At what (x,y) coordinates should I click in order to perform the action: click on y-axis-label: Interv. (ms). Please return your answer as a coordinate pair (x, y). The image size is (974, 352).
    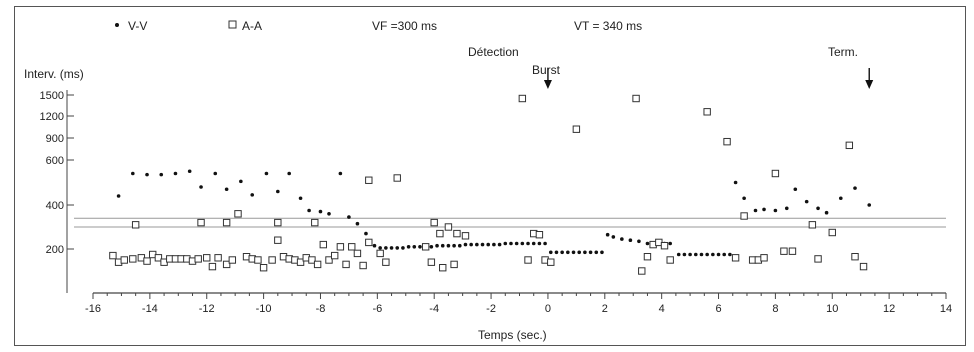
    Looking at the image, I should click on (54, 74).